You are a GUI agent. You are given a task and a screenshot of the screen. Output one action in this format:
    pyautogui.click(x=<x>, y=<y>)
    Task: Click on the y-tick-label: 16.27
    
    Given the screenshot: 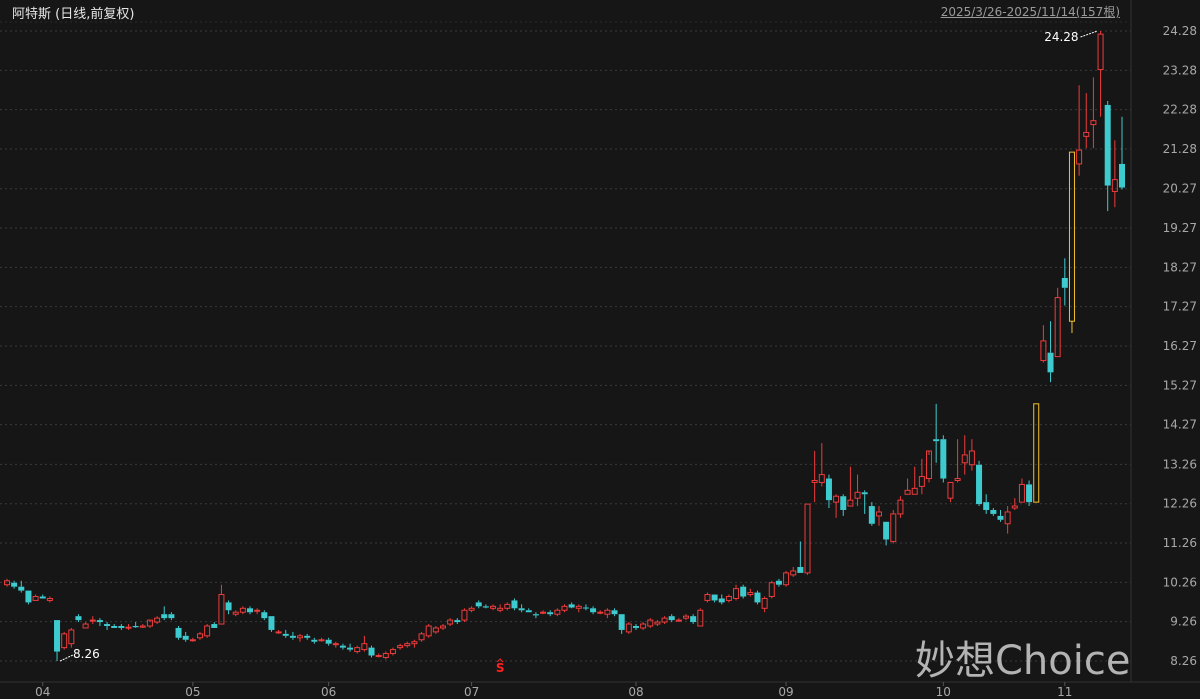 What is the action you would take?
    pyautogui.click(x=1180, y=346)
    